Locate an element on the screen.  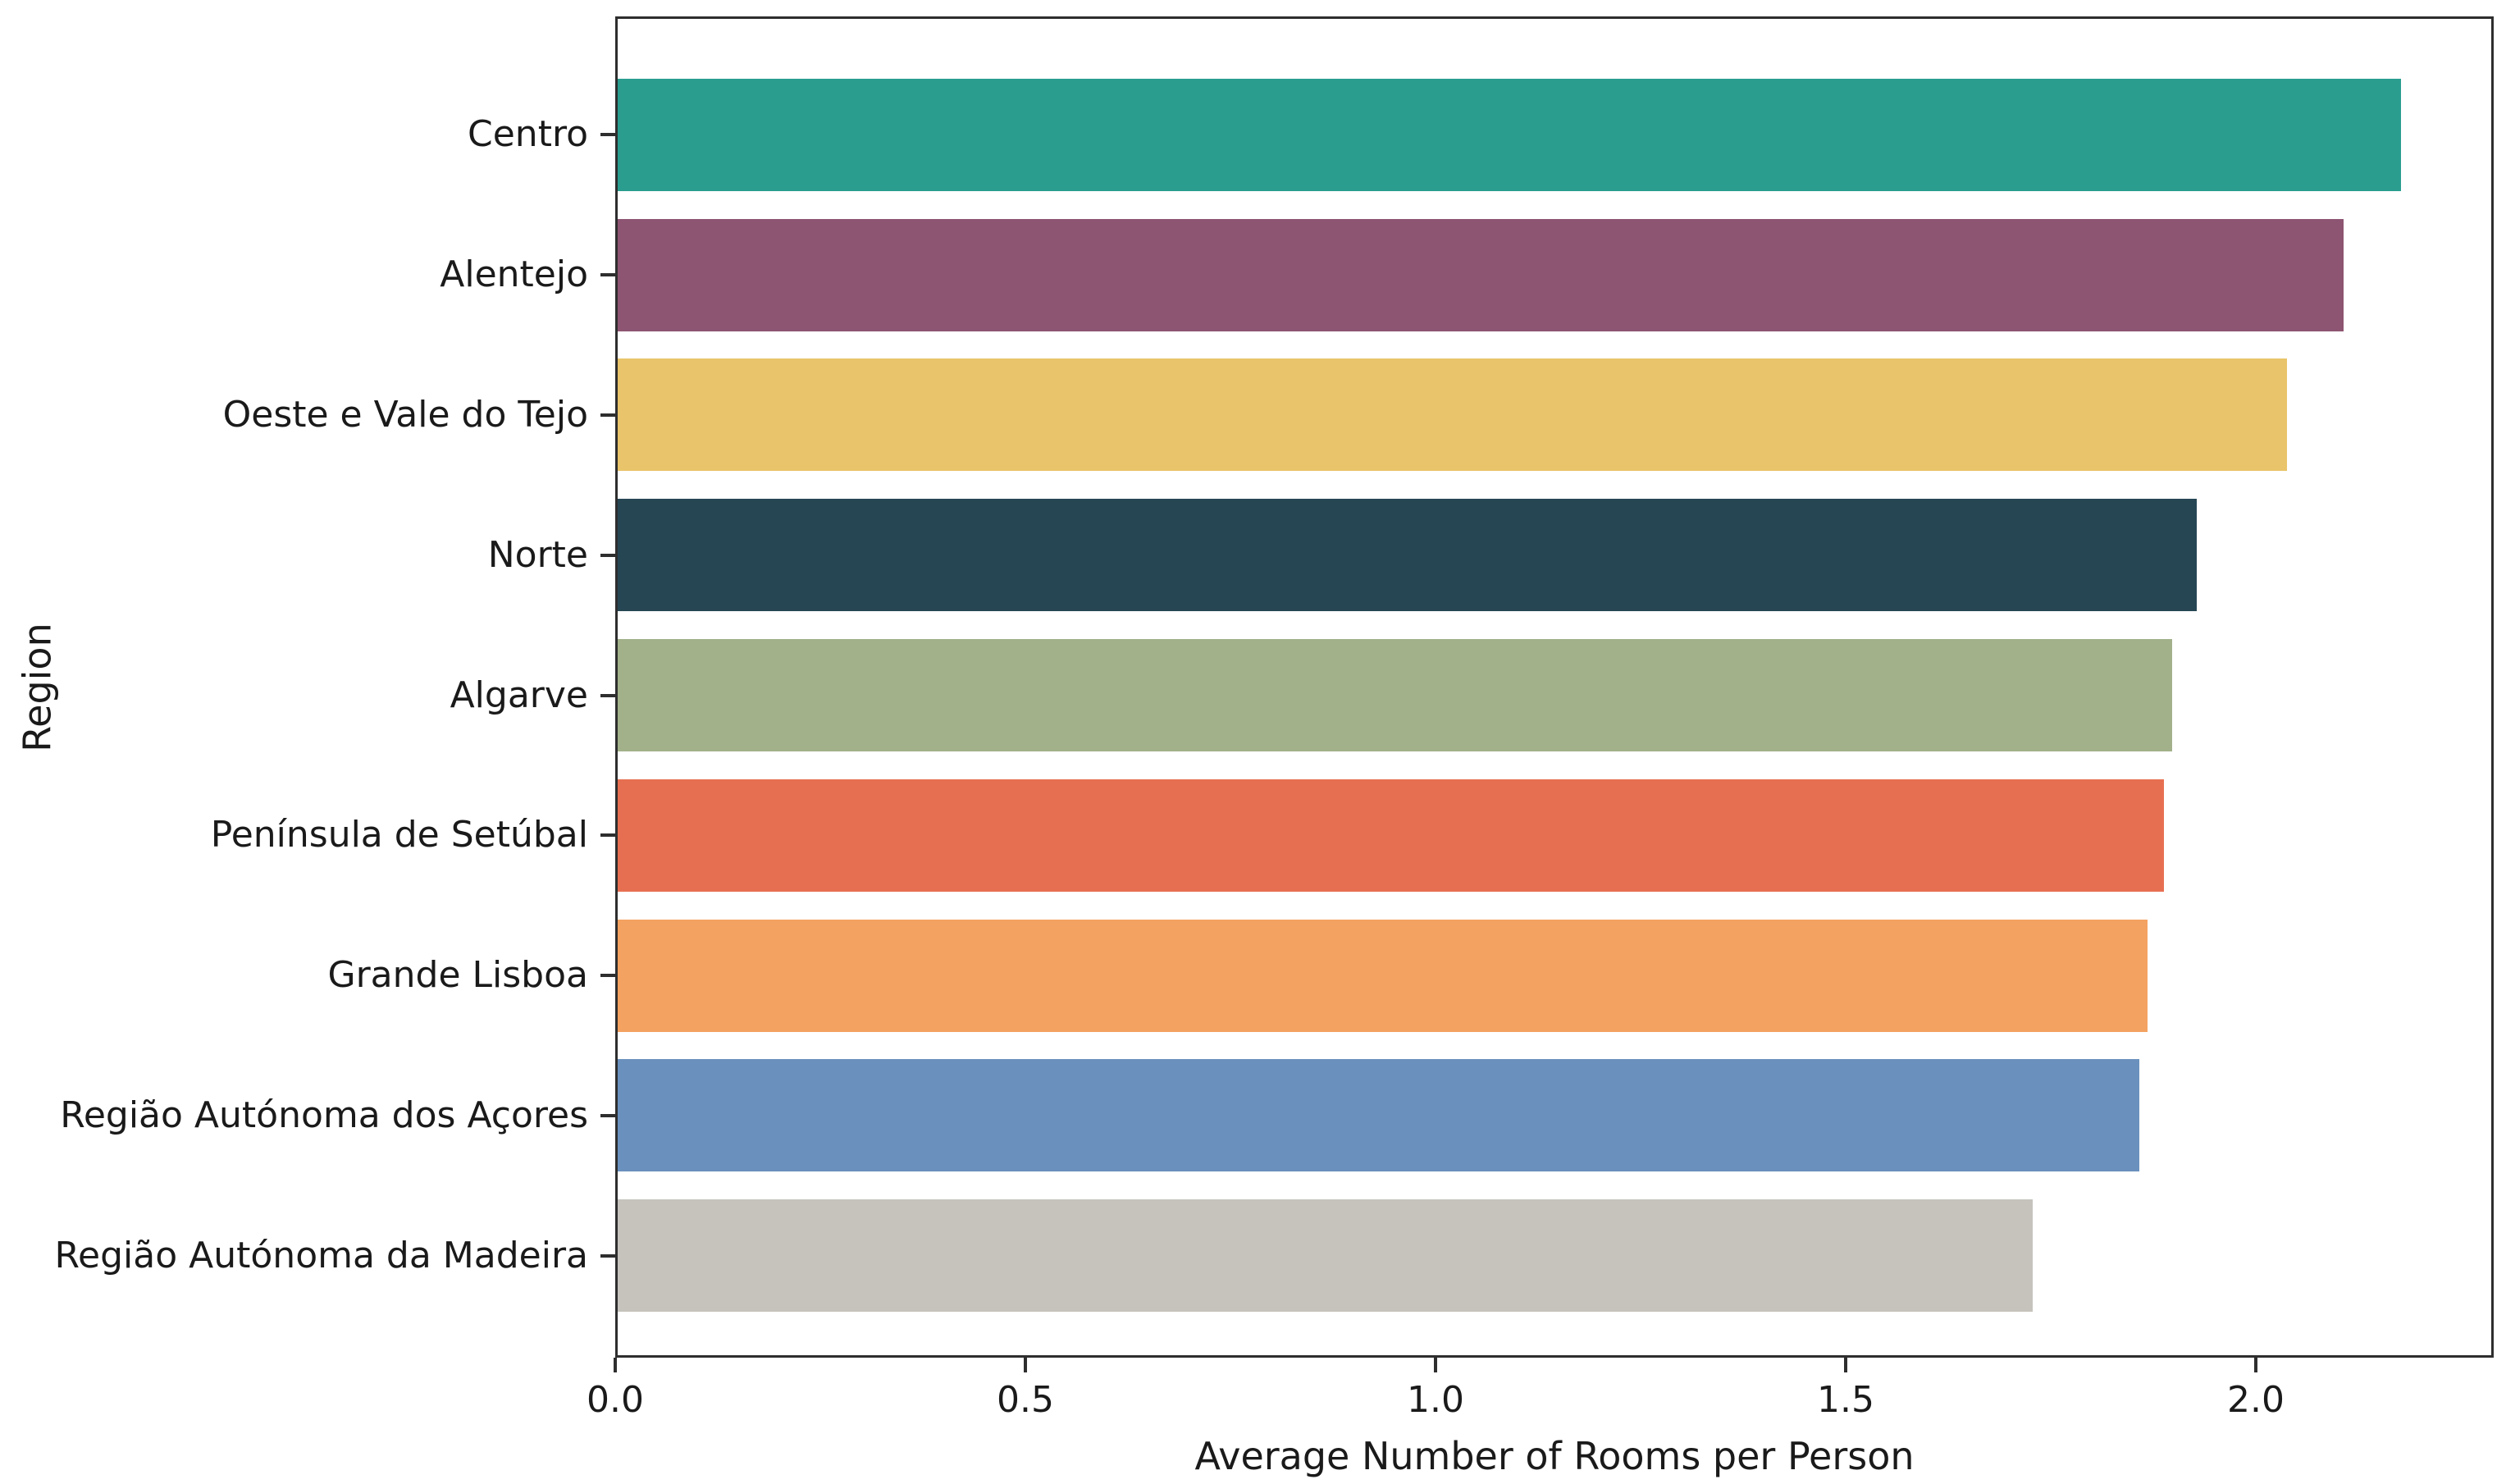
bar-row: Oeste e Vale do Tejo is located at coordinates (1357, 415).